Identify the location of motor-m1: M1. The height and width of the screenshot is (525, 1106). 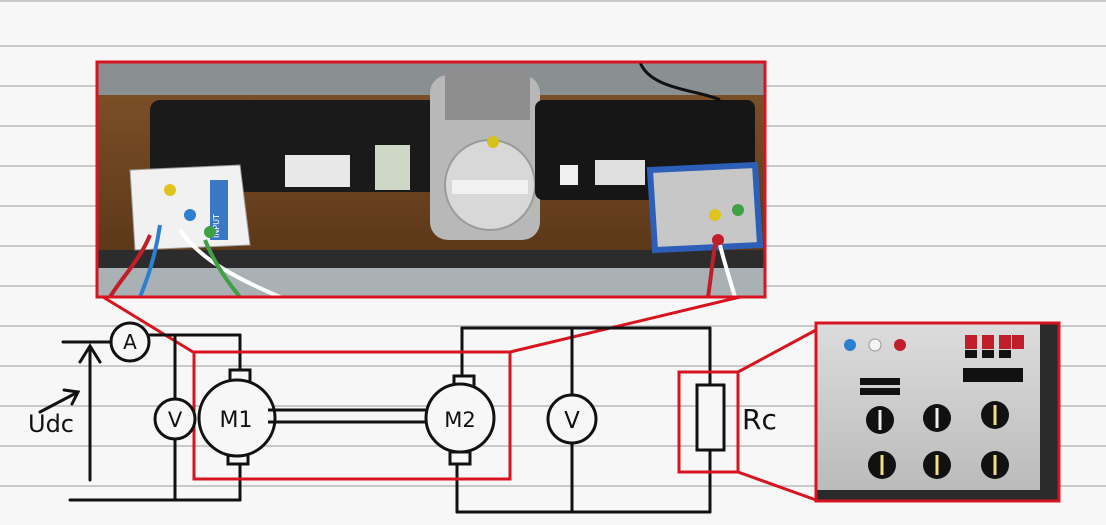
(314, 417).